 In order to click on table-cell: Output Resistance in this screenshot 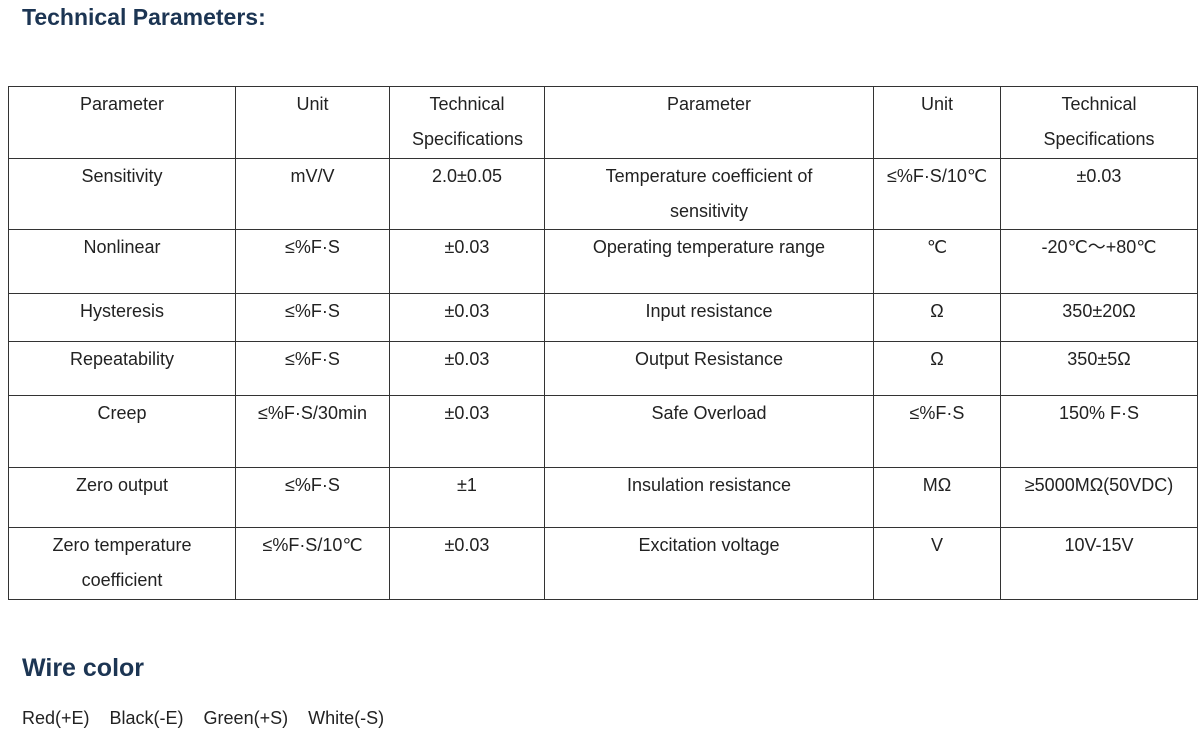, I will do `click(709, 368)`.